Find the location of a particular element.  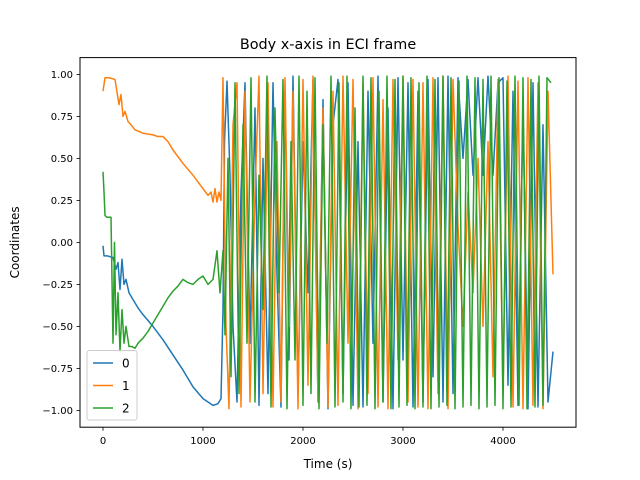

x-tick-label: 1000 is located at coordinates (202, 441).